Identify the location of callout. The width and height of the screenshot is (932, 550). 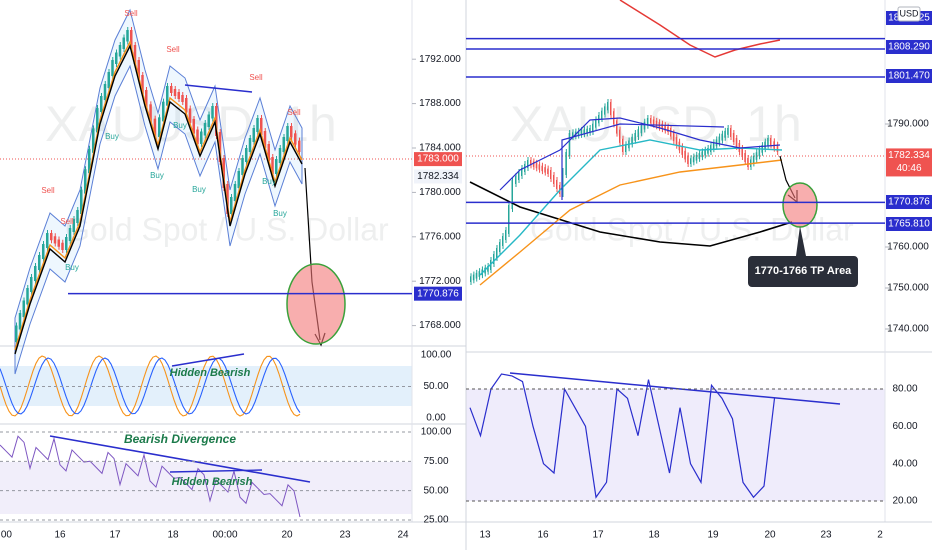
(803, 256).